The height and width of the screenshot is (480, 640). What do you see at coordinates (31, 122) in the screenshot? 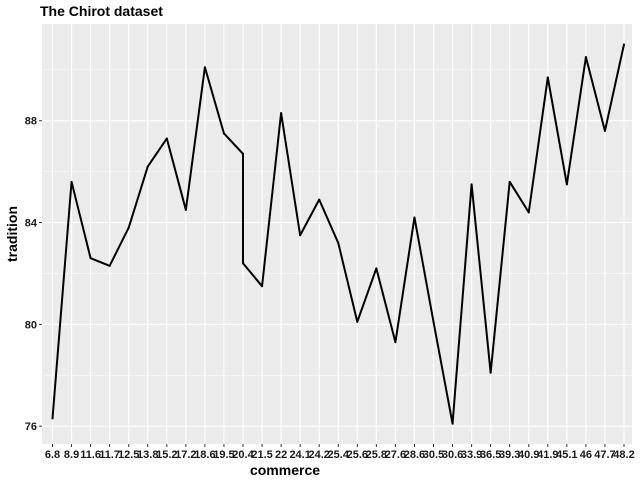
I see `y-tick-label: 88` at bounding box center [31, 122].